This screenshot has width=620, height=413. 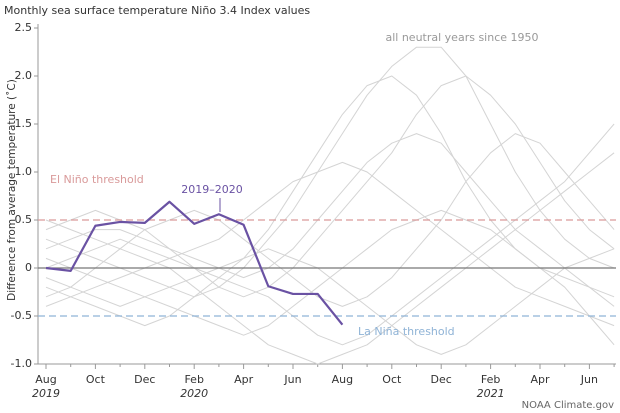 What do you see at coordinates (568, 405) in the screenshot?
I see `source: NOAA Climate.gov` at bounding box center [568, 405].